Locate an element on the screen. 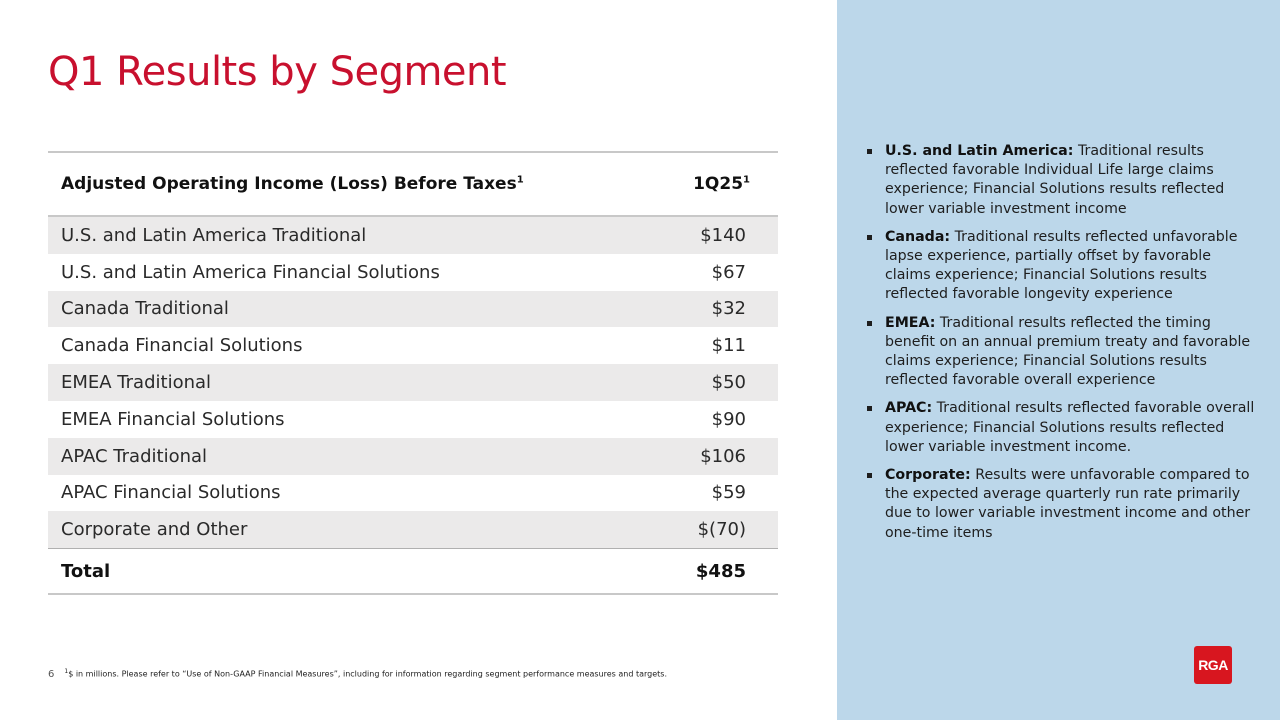 The width and height of the screenshot is (1280, 720). table-row: U.S. and Latin America Traditional $140 is located at coordinates (413, 235).